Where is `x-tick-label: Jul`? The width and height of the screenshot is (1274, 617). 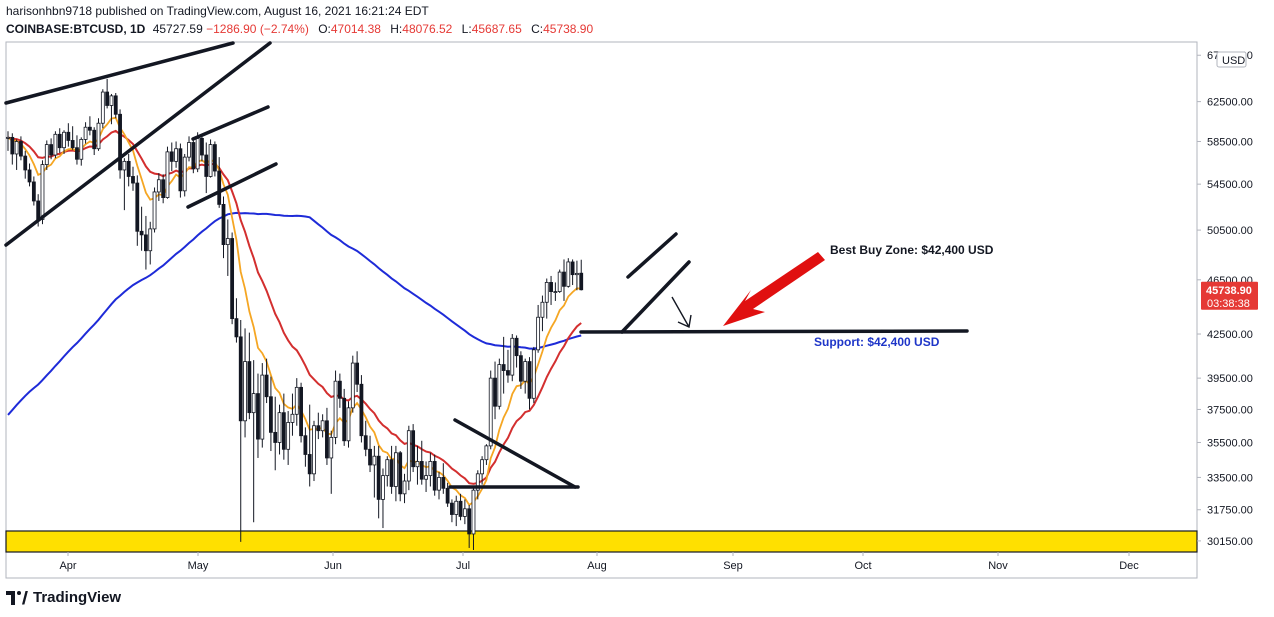 x-tick-label: Jul is located at coordinates (463, 566).